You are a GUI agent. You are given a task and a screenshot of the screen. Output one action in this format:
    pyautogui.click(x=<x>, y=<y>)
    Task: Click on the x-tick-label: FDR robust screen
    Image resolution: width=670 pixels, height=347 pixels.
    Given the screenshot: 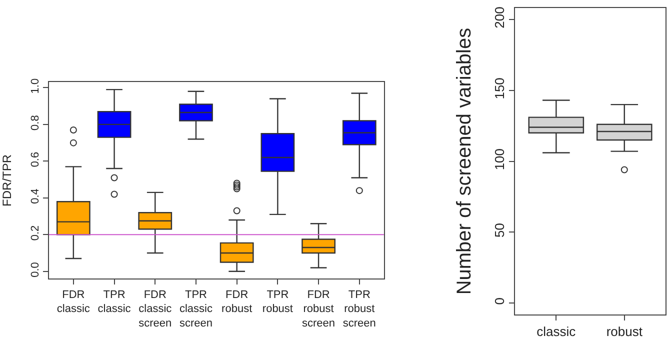 What is the action you would take?
    pyautogui.click(x=319, y=309)
    